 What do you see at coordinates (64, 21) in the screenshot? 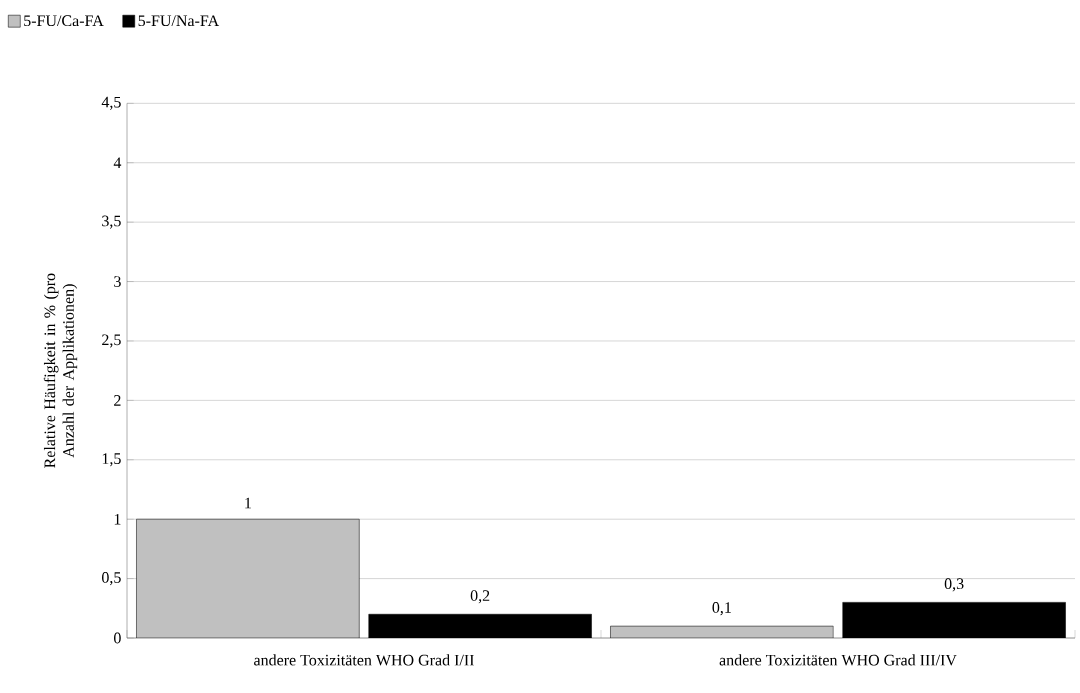
I see `legend-label: 5-FU/Ca-FA` at bounding box center [64, 21].